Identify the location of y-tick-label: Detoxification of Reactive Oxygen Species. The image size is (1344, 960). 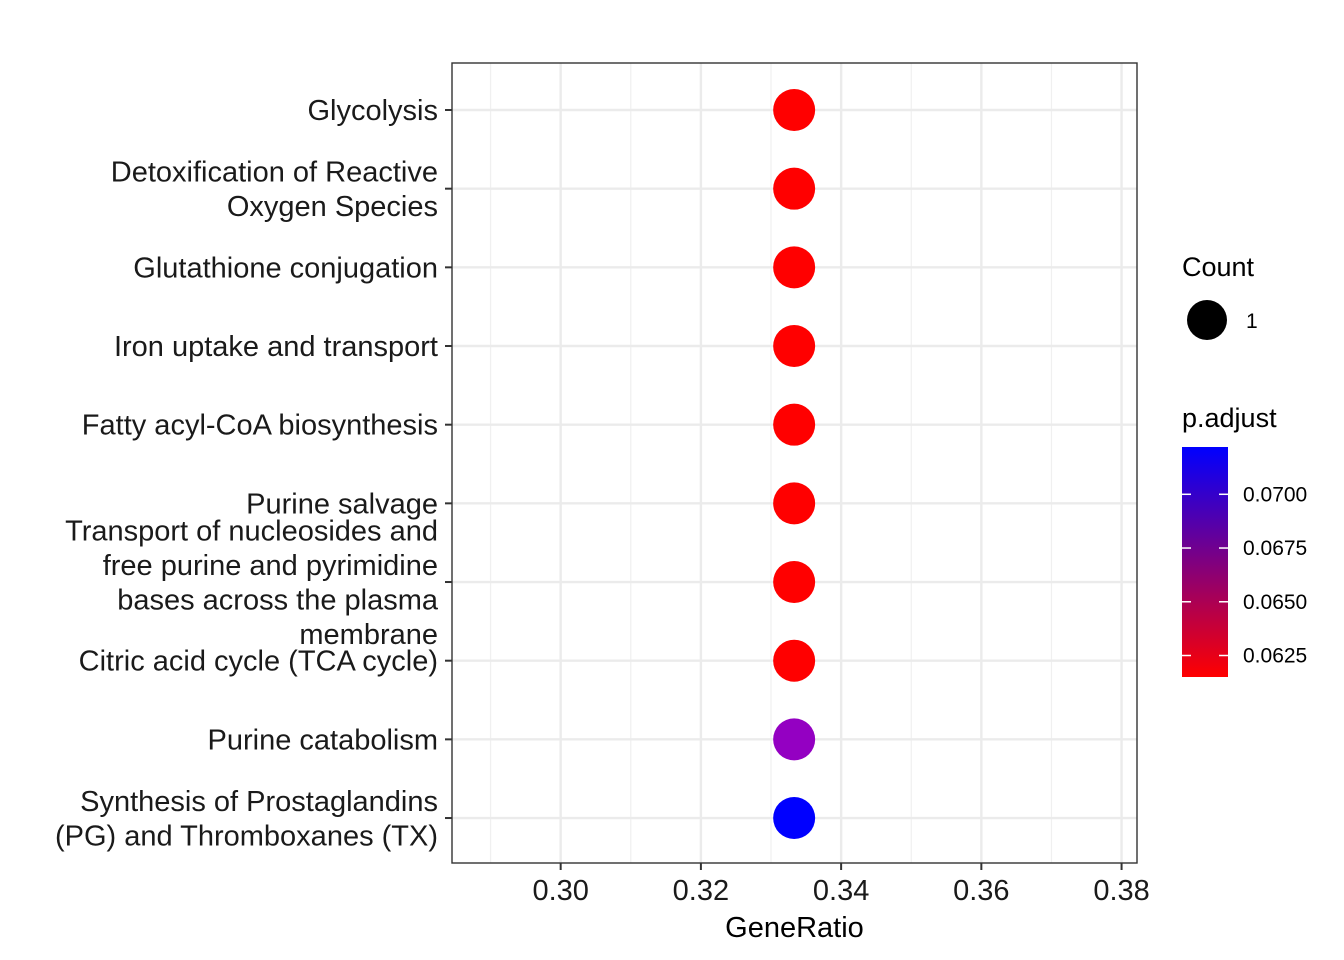
(274, 189).